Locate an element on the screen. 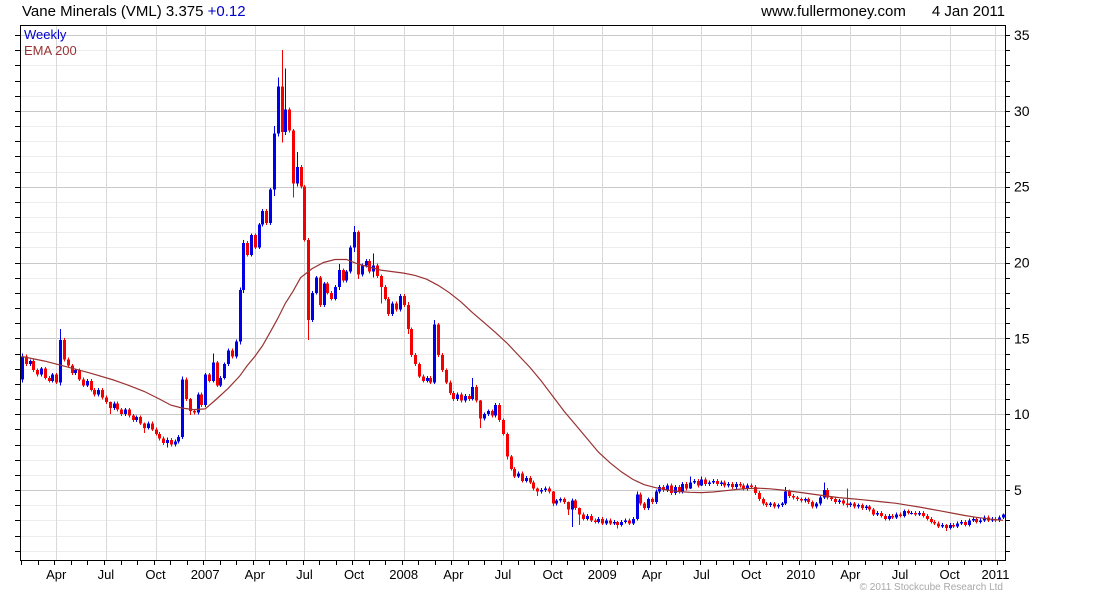  legend-timeframe: Weekly is located at coordinates (45, 34).